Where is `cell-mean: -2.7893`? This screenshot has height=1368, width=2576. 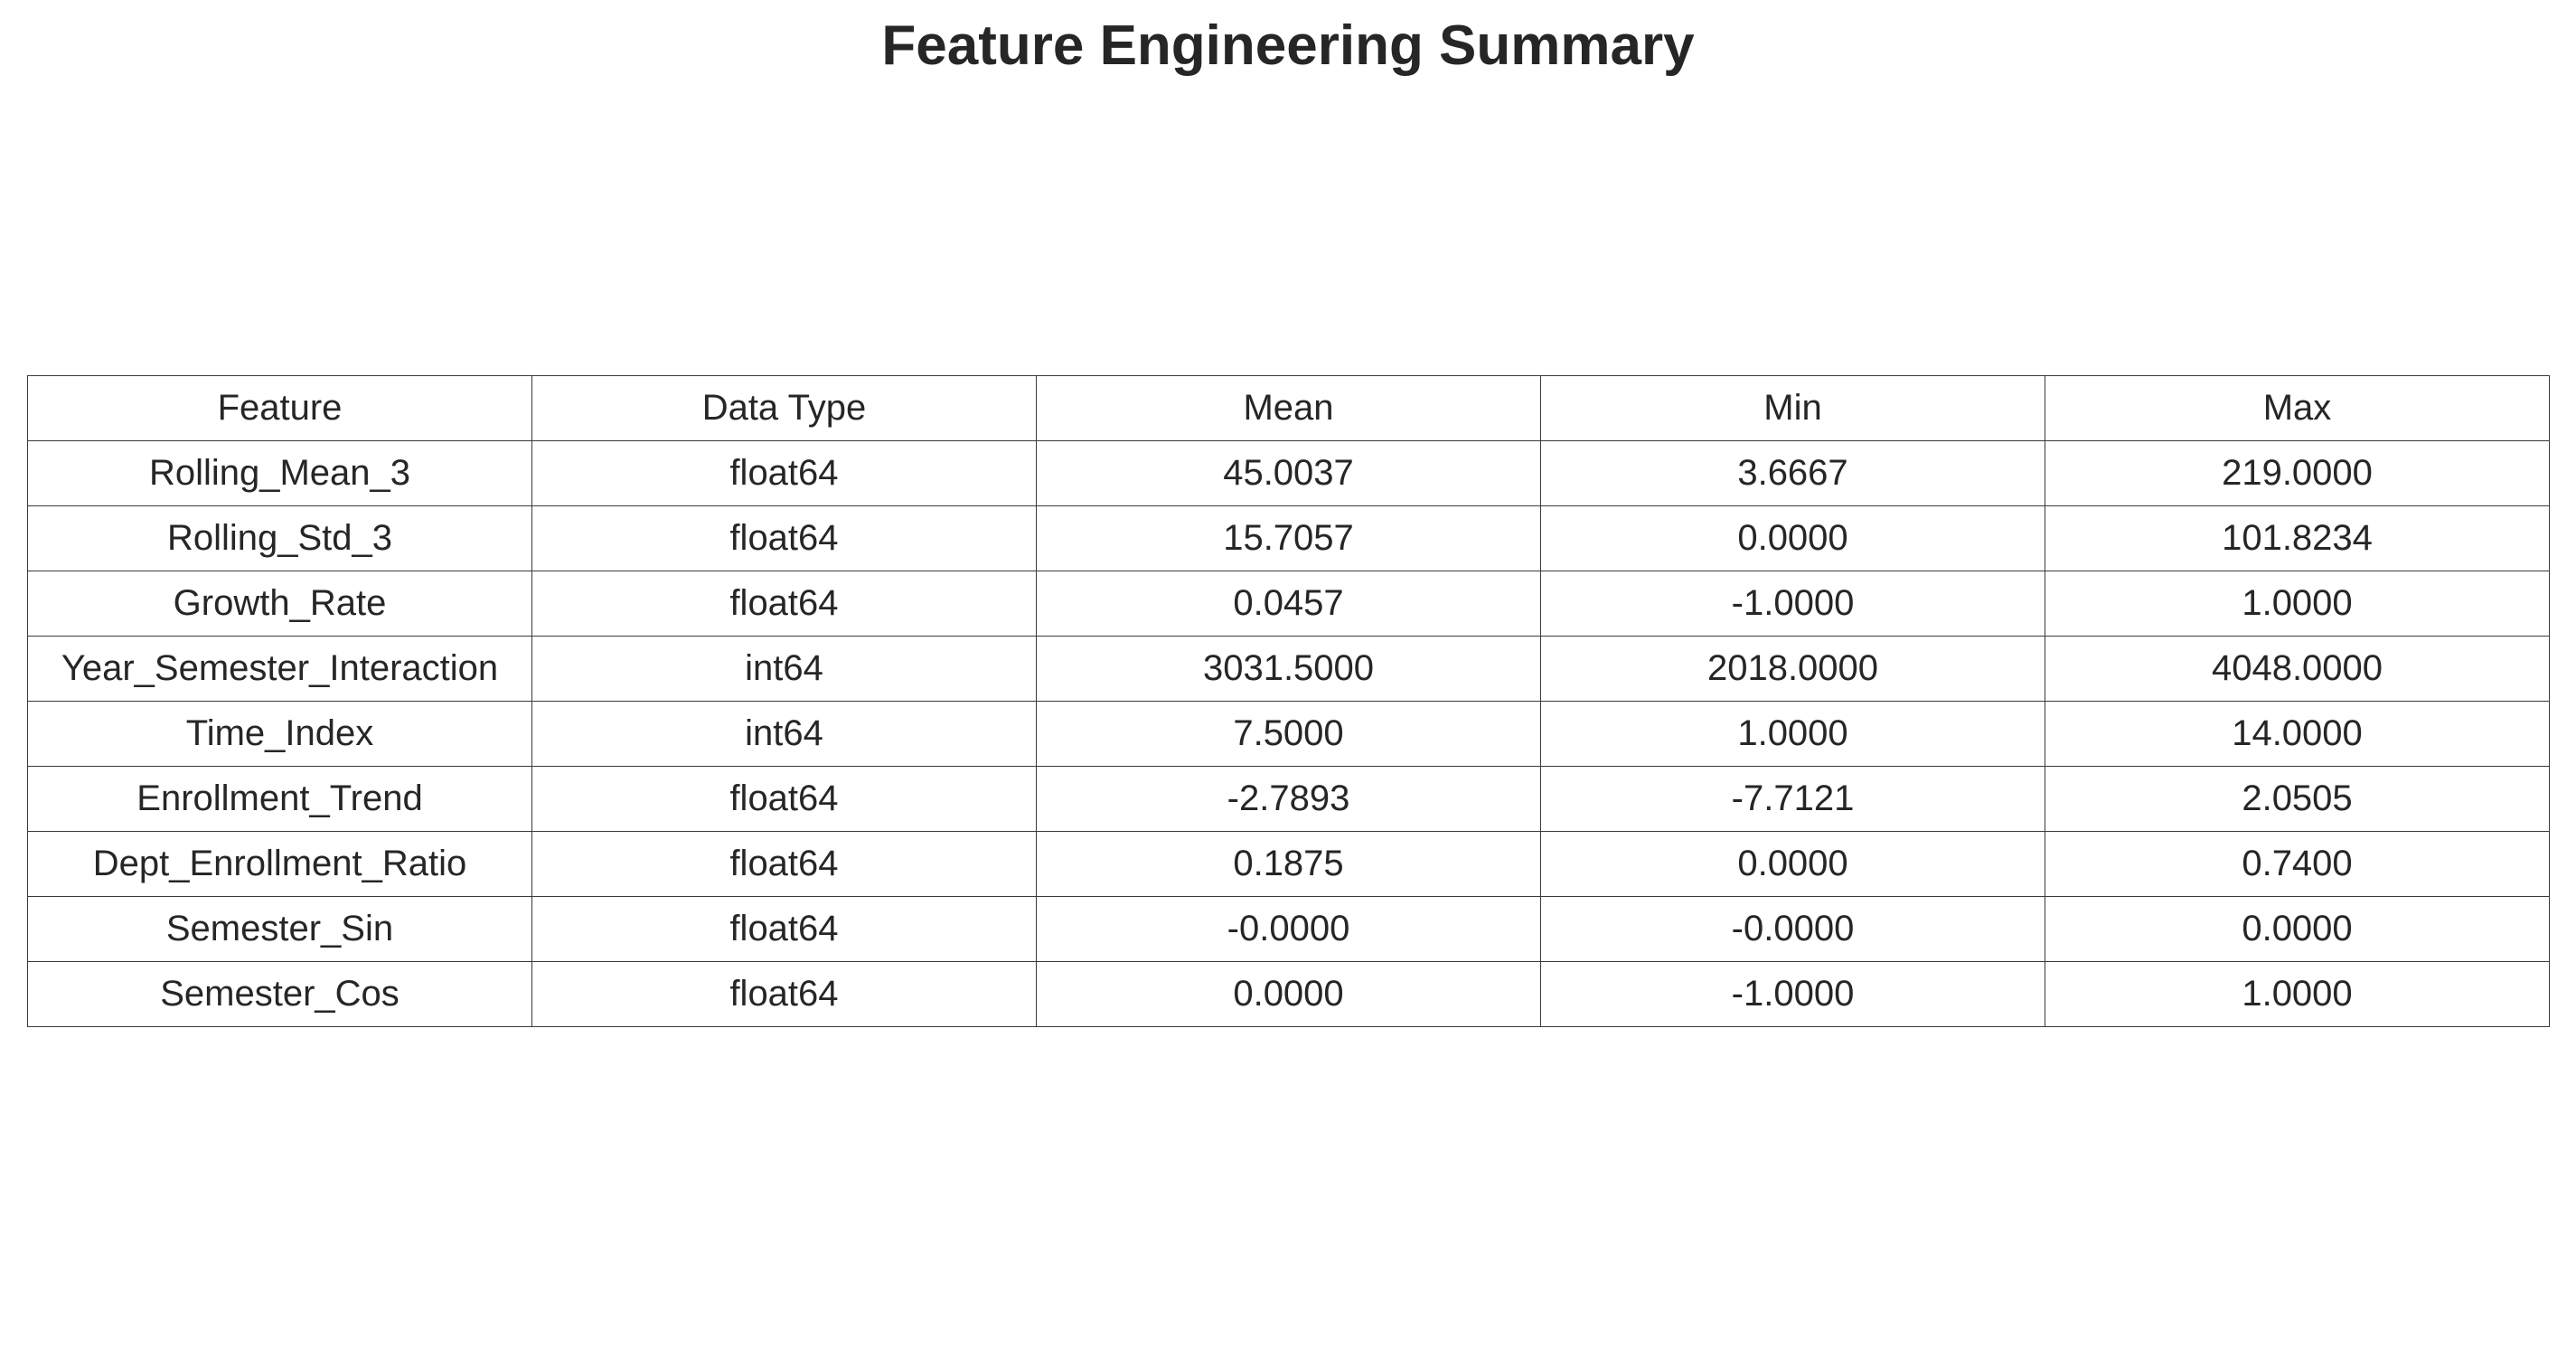 cell-mean: -2.7893 is located at coordinates (1289, 799).